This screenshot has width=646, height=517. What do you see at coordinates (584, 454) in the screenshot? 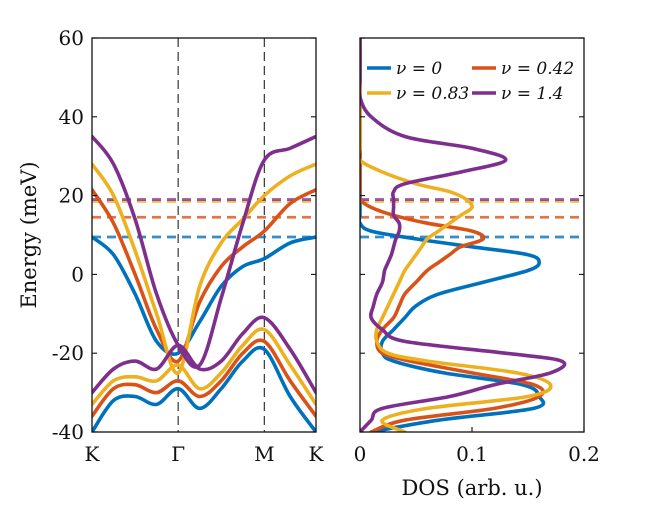
I see `x-tick-label: 0.2` at bounding box center [584, 454].